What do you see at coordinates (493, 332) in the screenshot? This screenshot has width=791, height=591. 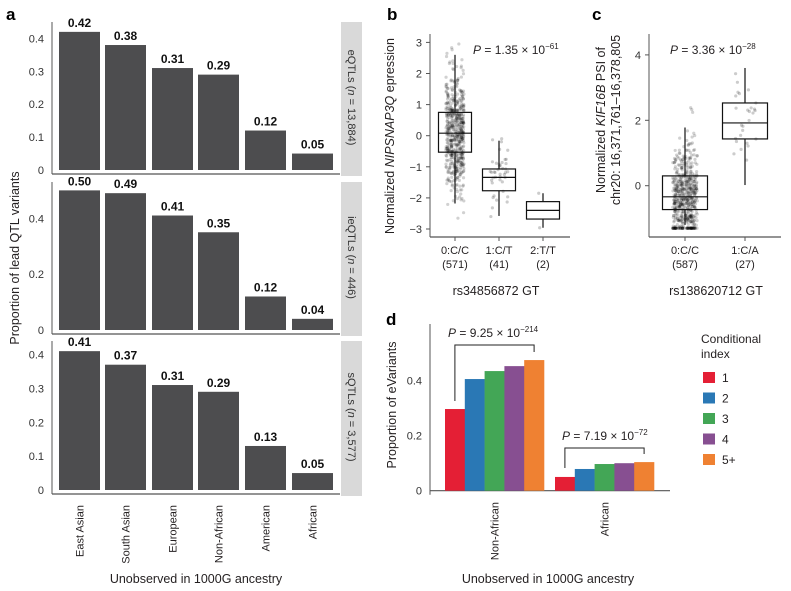 I see `panel-d-pvalue-non-african: P = 9.25 × 10−214` at bounding box center [493, 332].